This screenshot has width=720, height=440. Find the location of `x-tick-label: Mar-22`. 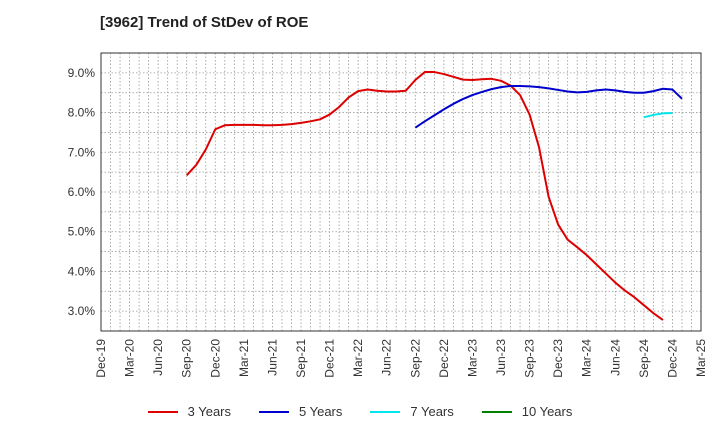

x-tick-label: Mar-22 is located at coordinates (358, 358).